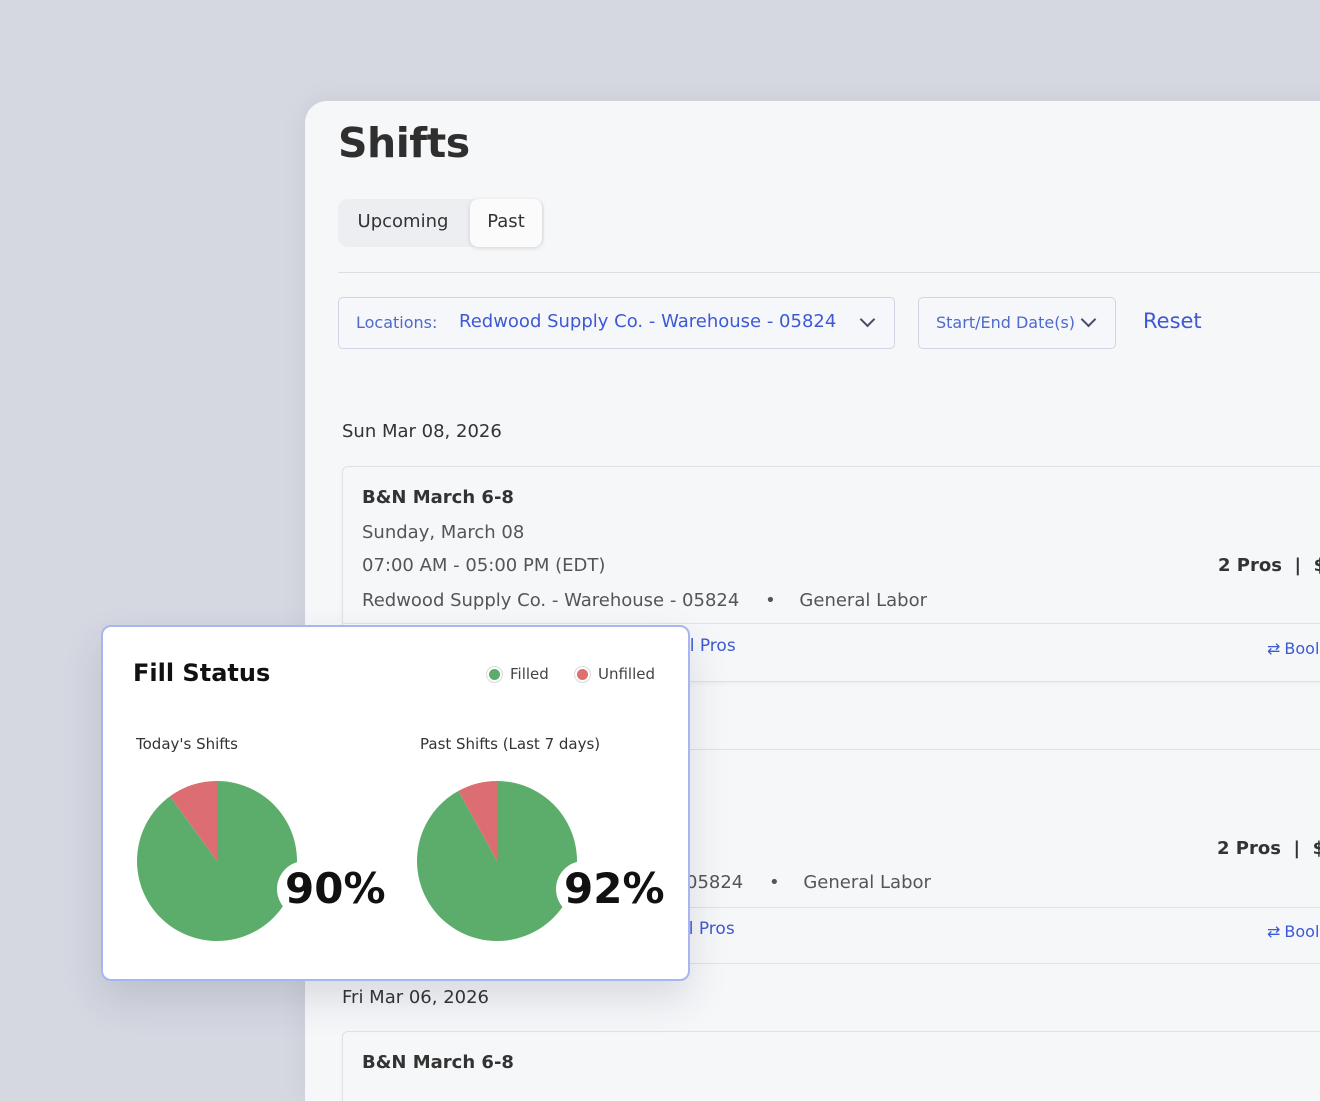  What do you see at coordinates (187, 744) in the screenshot?
I see `chart-label-today: Today's Shifts` at bounding box center [187, 744].